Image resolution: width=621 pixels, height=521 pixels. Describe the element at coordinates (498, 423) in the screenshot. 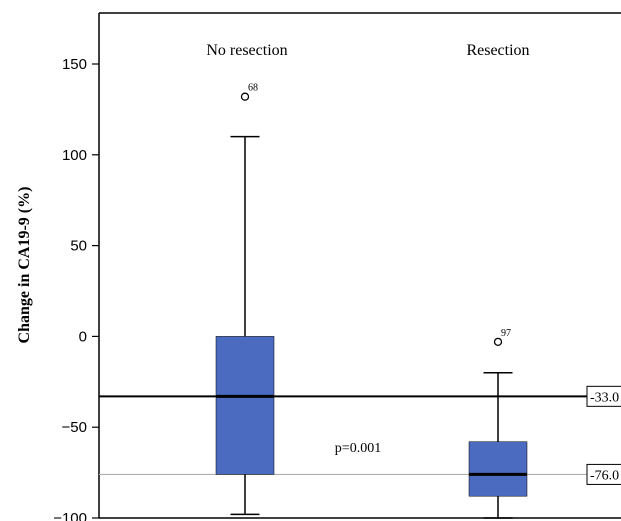

I see `box-1: 97` at that location.